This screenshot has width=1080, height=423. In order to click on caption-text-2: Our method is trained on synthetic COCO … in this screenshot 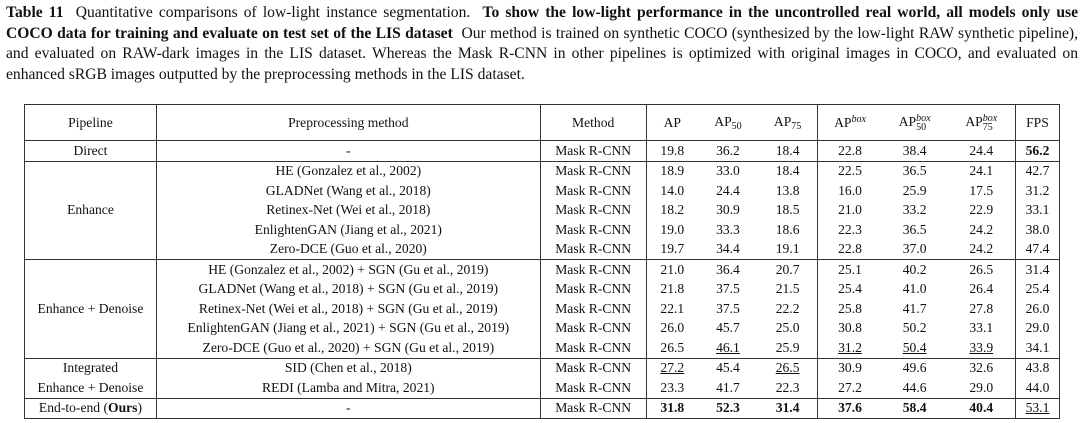, I will do `click(542, 53)`.